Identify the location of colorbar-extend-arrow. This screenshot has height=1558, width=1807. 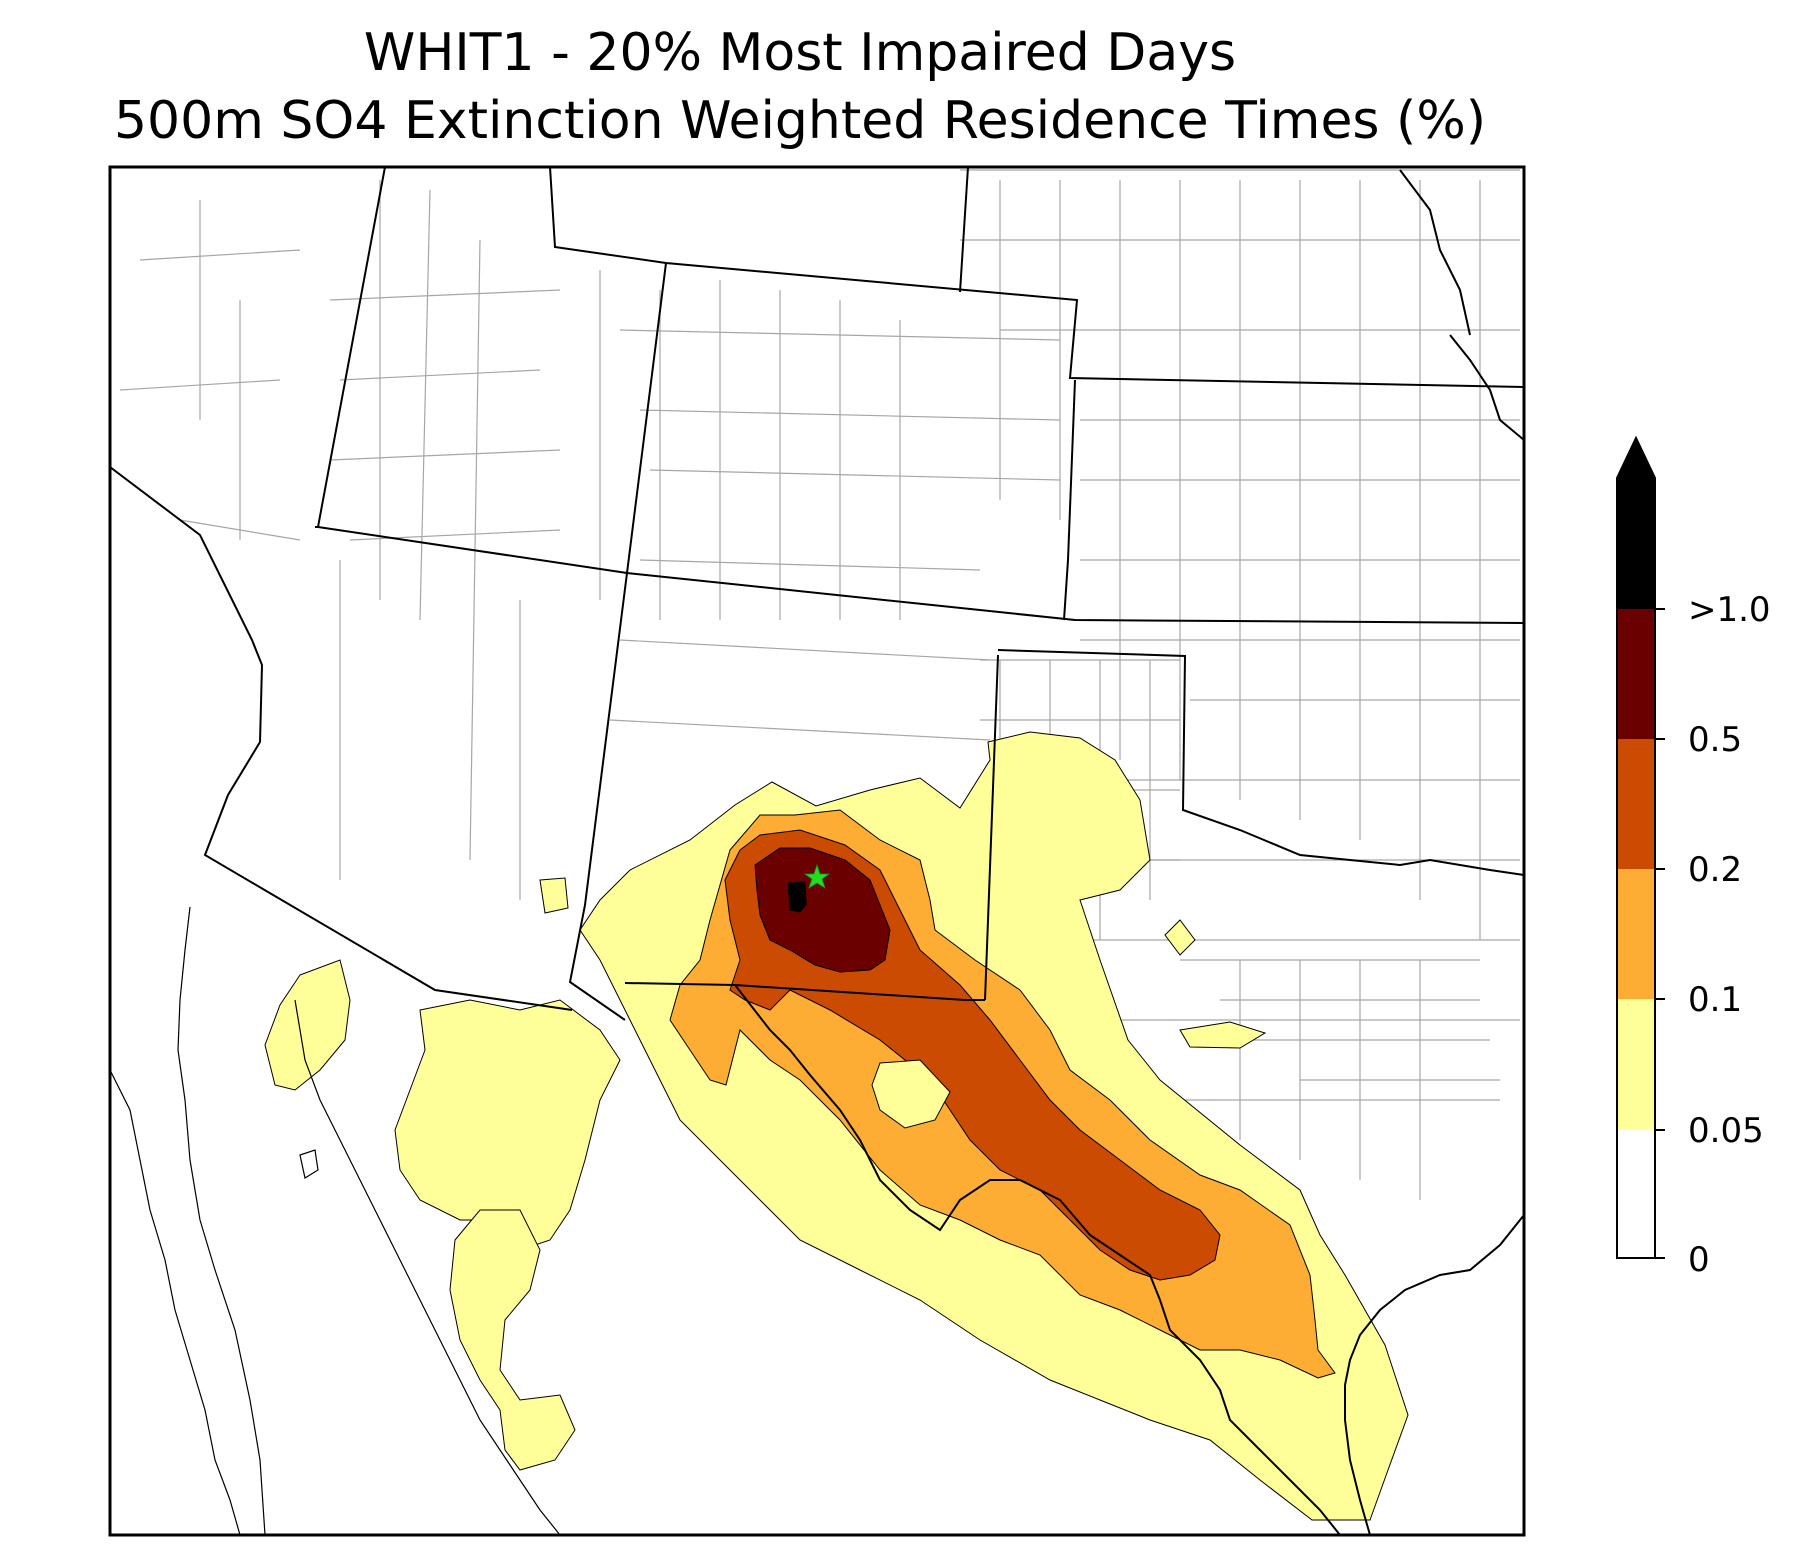
(1636, 458).